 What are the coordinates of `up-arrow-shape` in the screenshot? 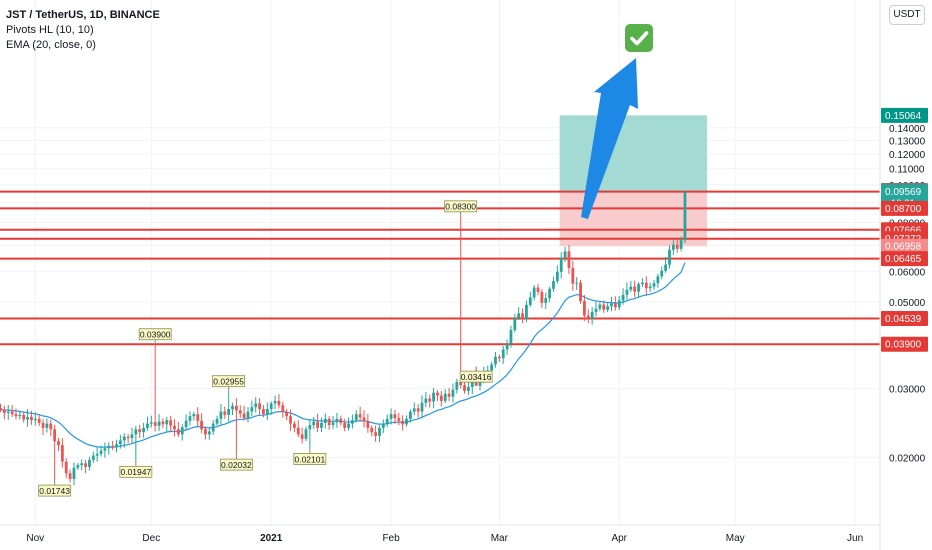 It's located at (609, 138).